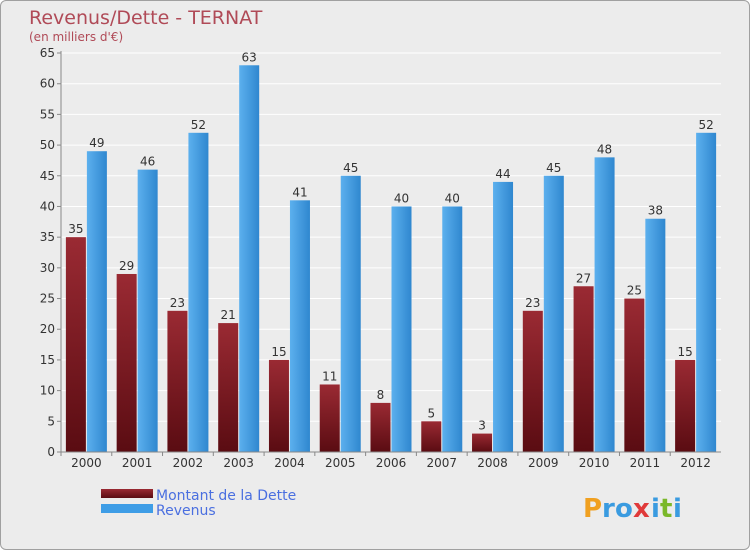  I want to click on y-tick-label: 10, so click(47, 391).